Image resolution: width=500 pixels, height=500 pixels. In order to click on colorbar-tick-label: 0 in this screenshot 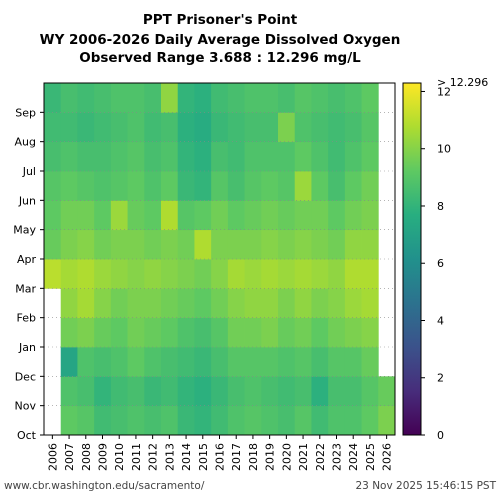, I will do `click(440, 435)`.